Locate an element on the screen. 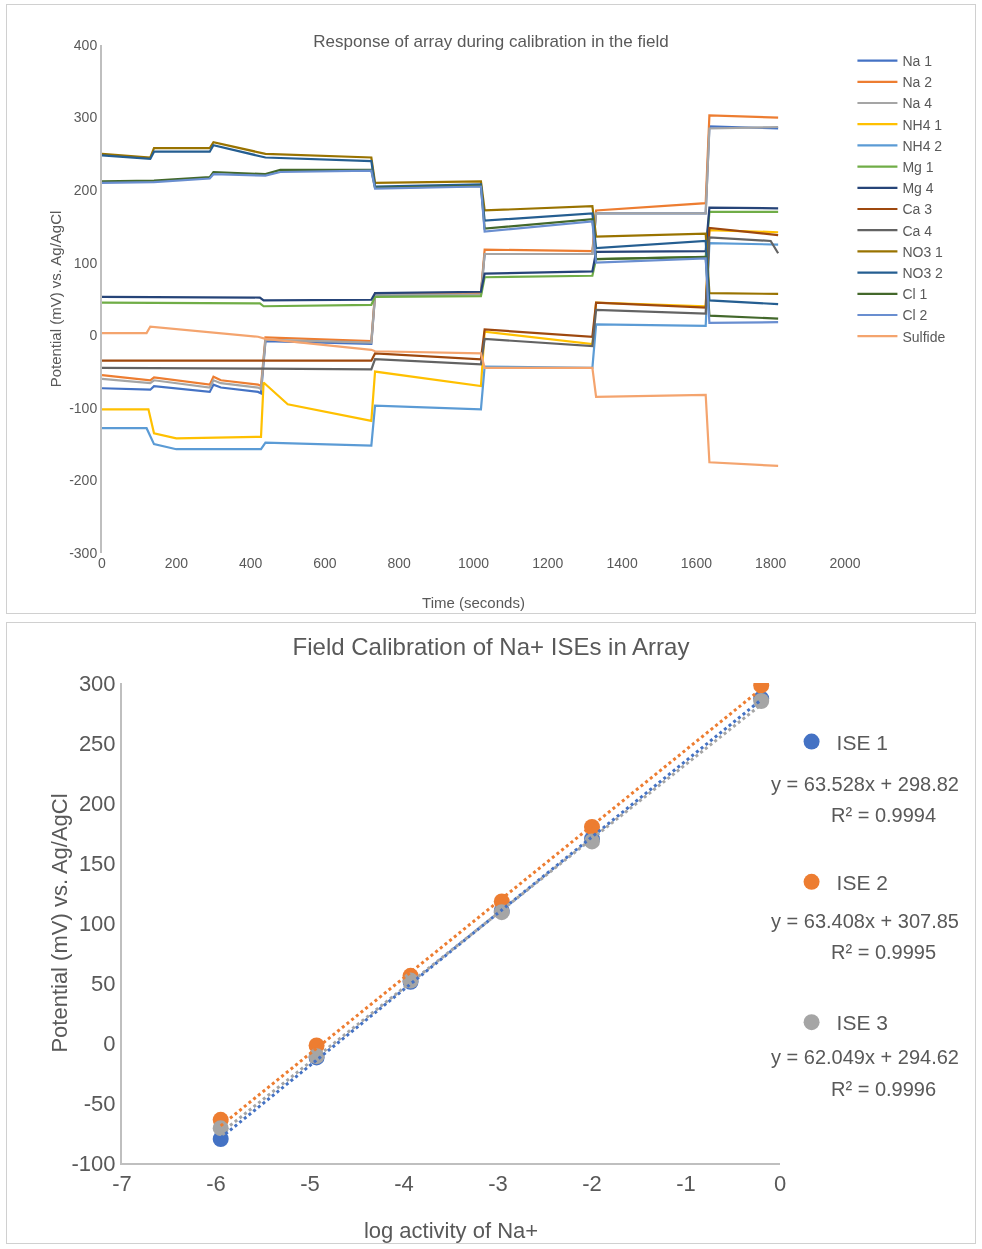 The width and height of the screenshot is (982, 1249). legend-label: NH4 1 is located at coordinates (922, 124).